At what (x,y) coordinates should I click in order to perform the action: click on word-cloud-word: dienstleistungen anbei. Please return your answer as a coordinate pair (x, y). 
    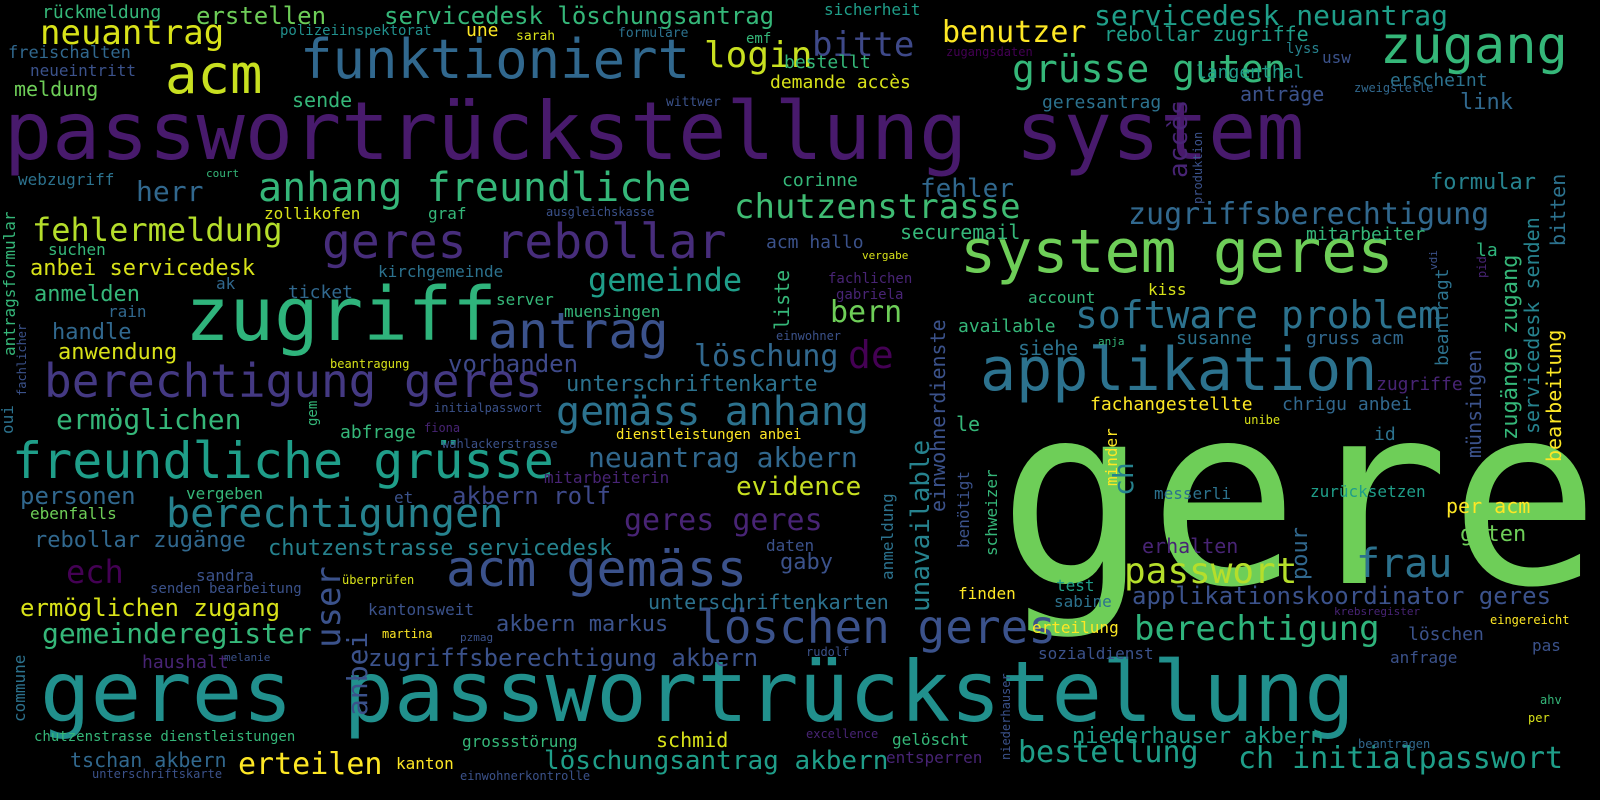
    Looking at the image, I should click on (709, 435).